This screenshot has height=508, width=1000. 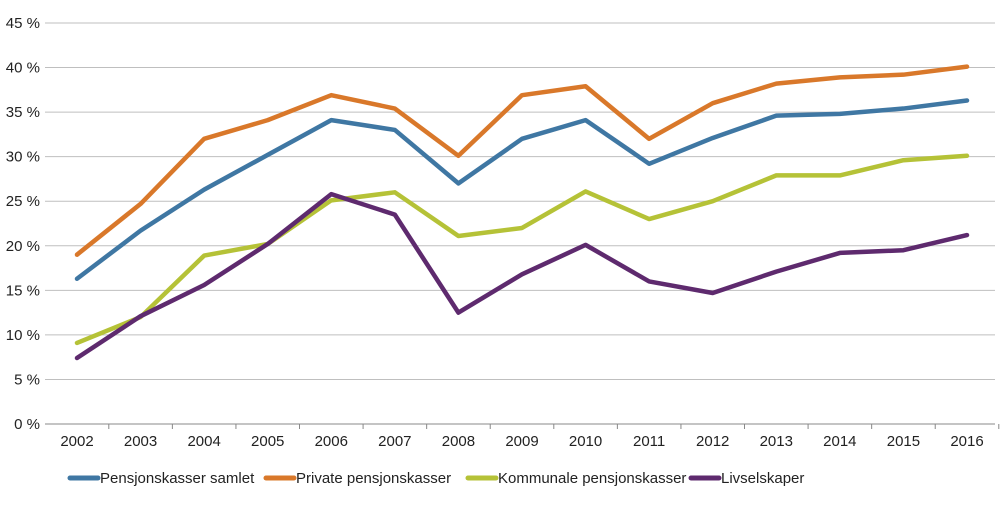 I want to click on x-tick-label: 2009, so click(x=521, y=441).